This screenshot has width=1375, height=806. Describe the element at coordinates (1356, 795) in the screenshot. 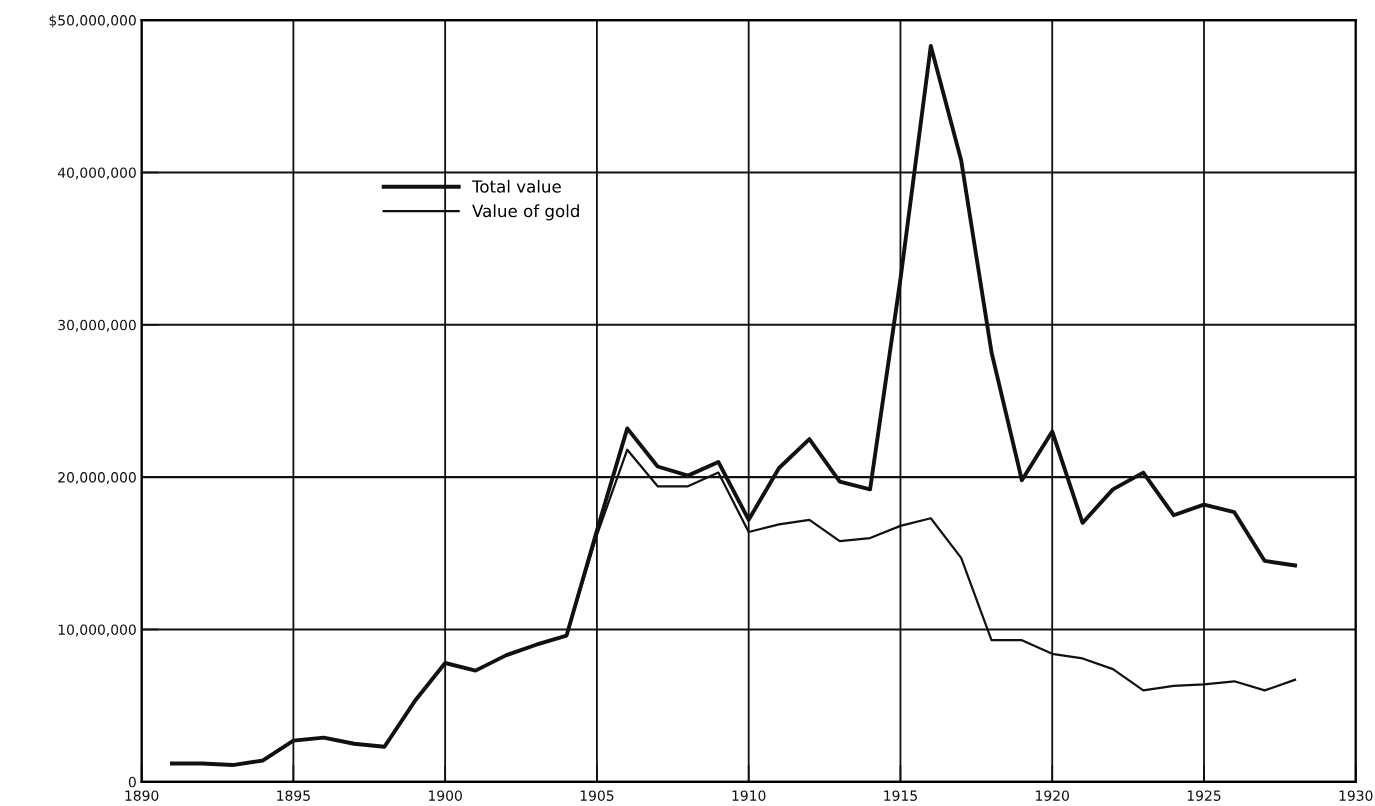

I see `x-tick-label: 1930` at that location.